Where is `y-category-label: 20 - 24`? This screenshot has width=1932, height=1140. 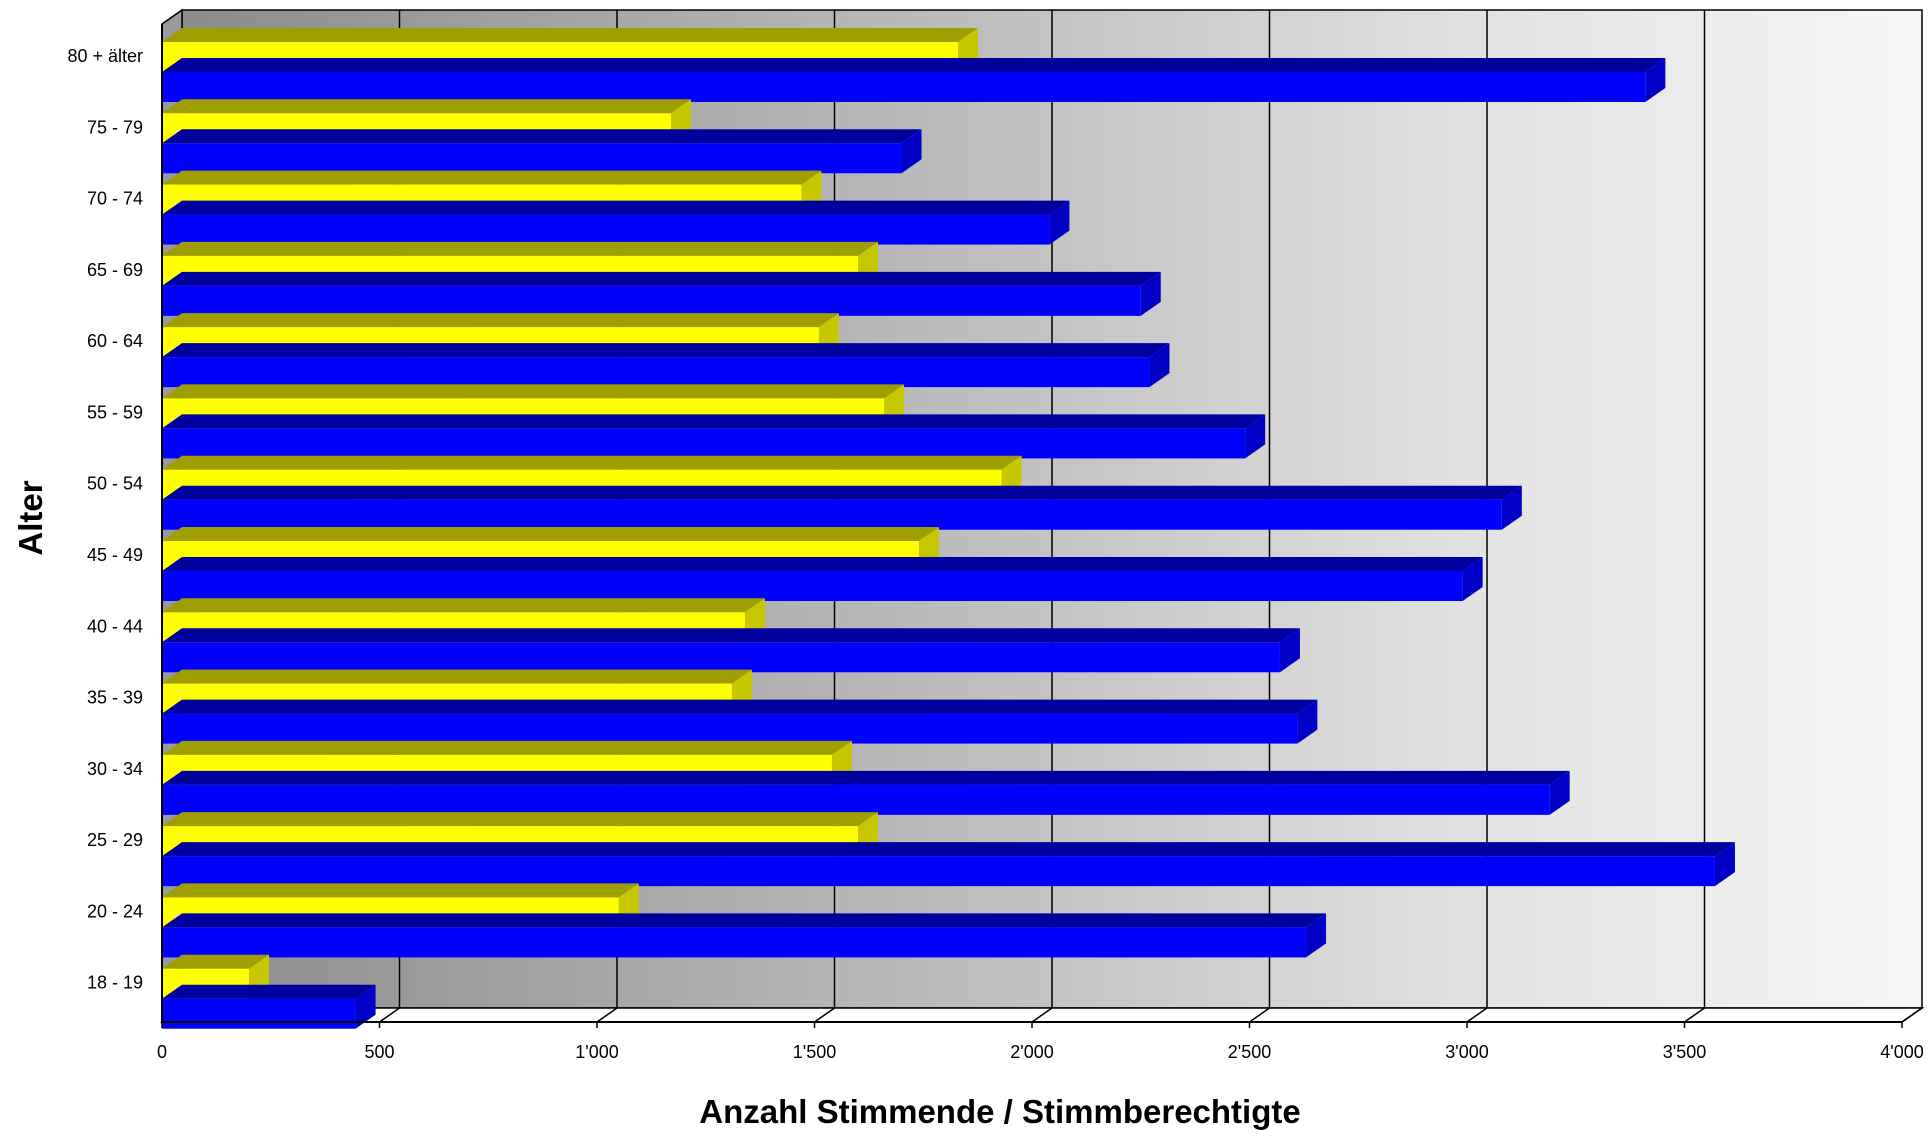 y-category-label: 20 - 24 is located at coordinates (115, 911).